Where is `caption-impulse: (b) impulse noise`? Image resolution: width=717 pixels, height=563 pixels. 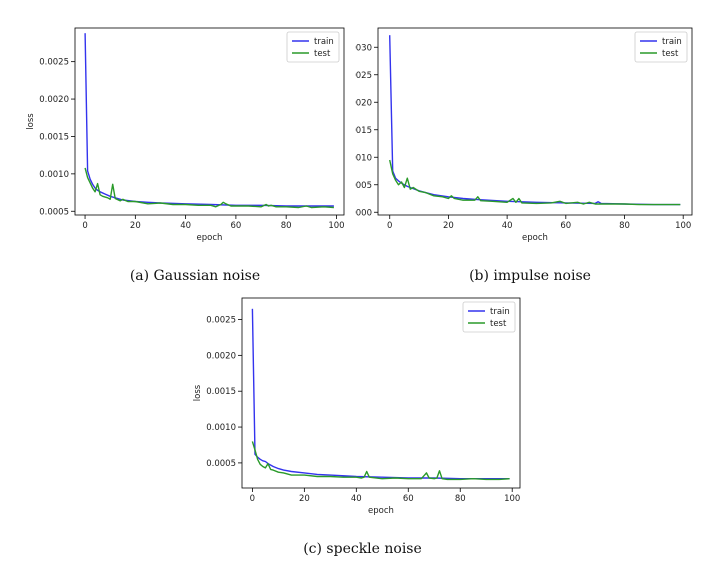
caption-impulse: (b) impulse noise is located at coordinates (530, 276).